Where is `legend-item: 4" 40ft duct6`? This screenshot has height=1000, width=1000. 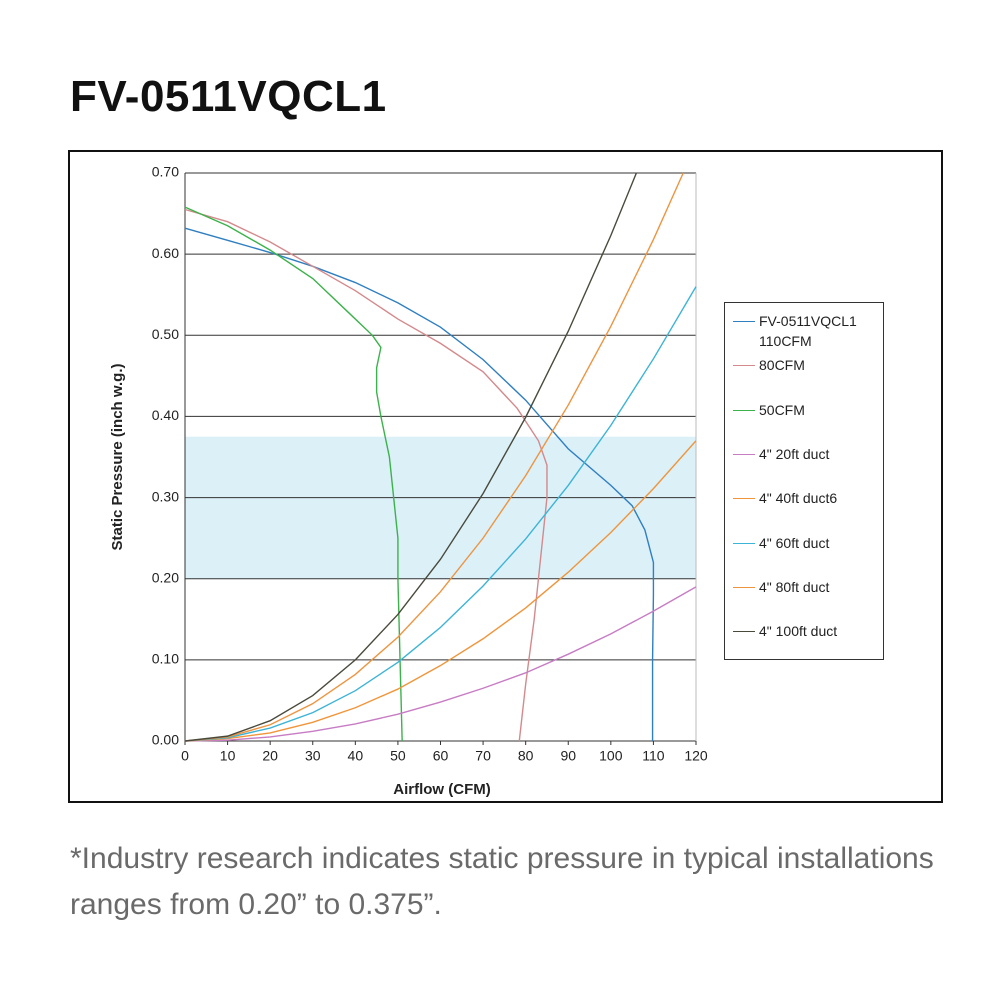 legend-item: 4" 40ft duct6 is located at coordinates (807, 498).